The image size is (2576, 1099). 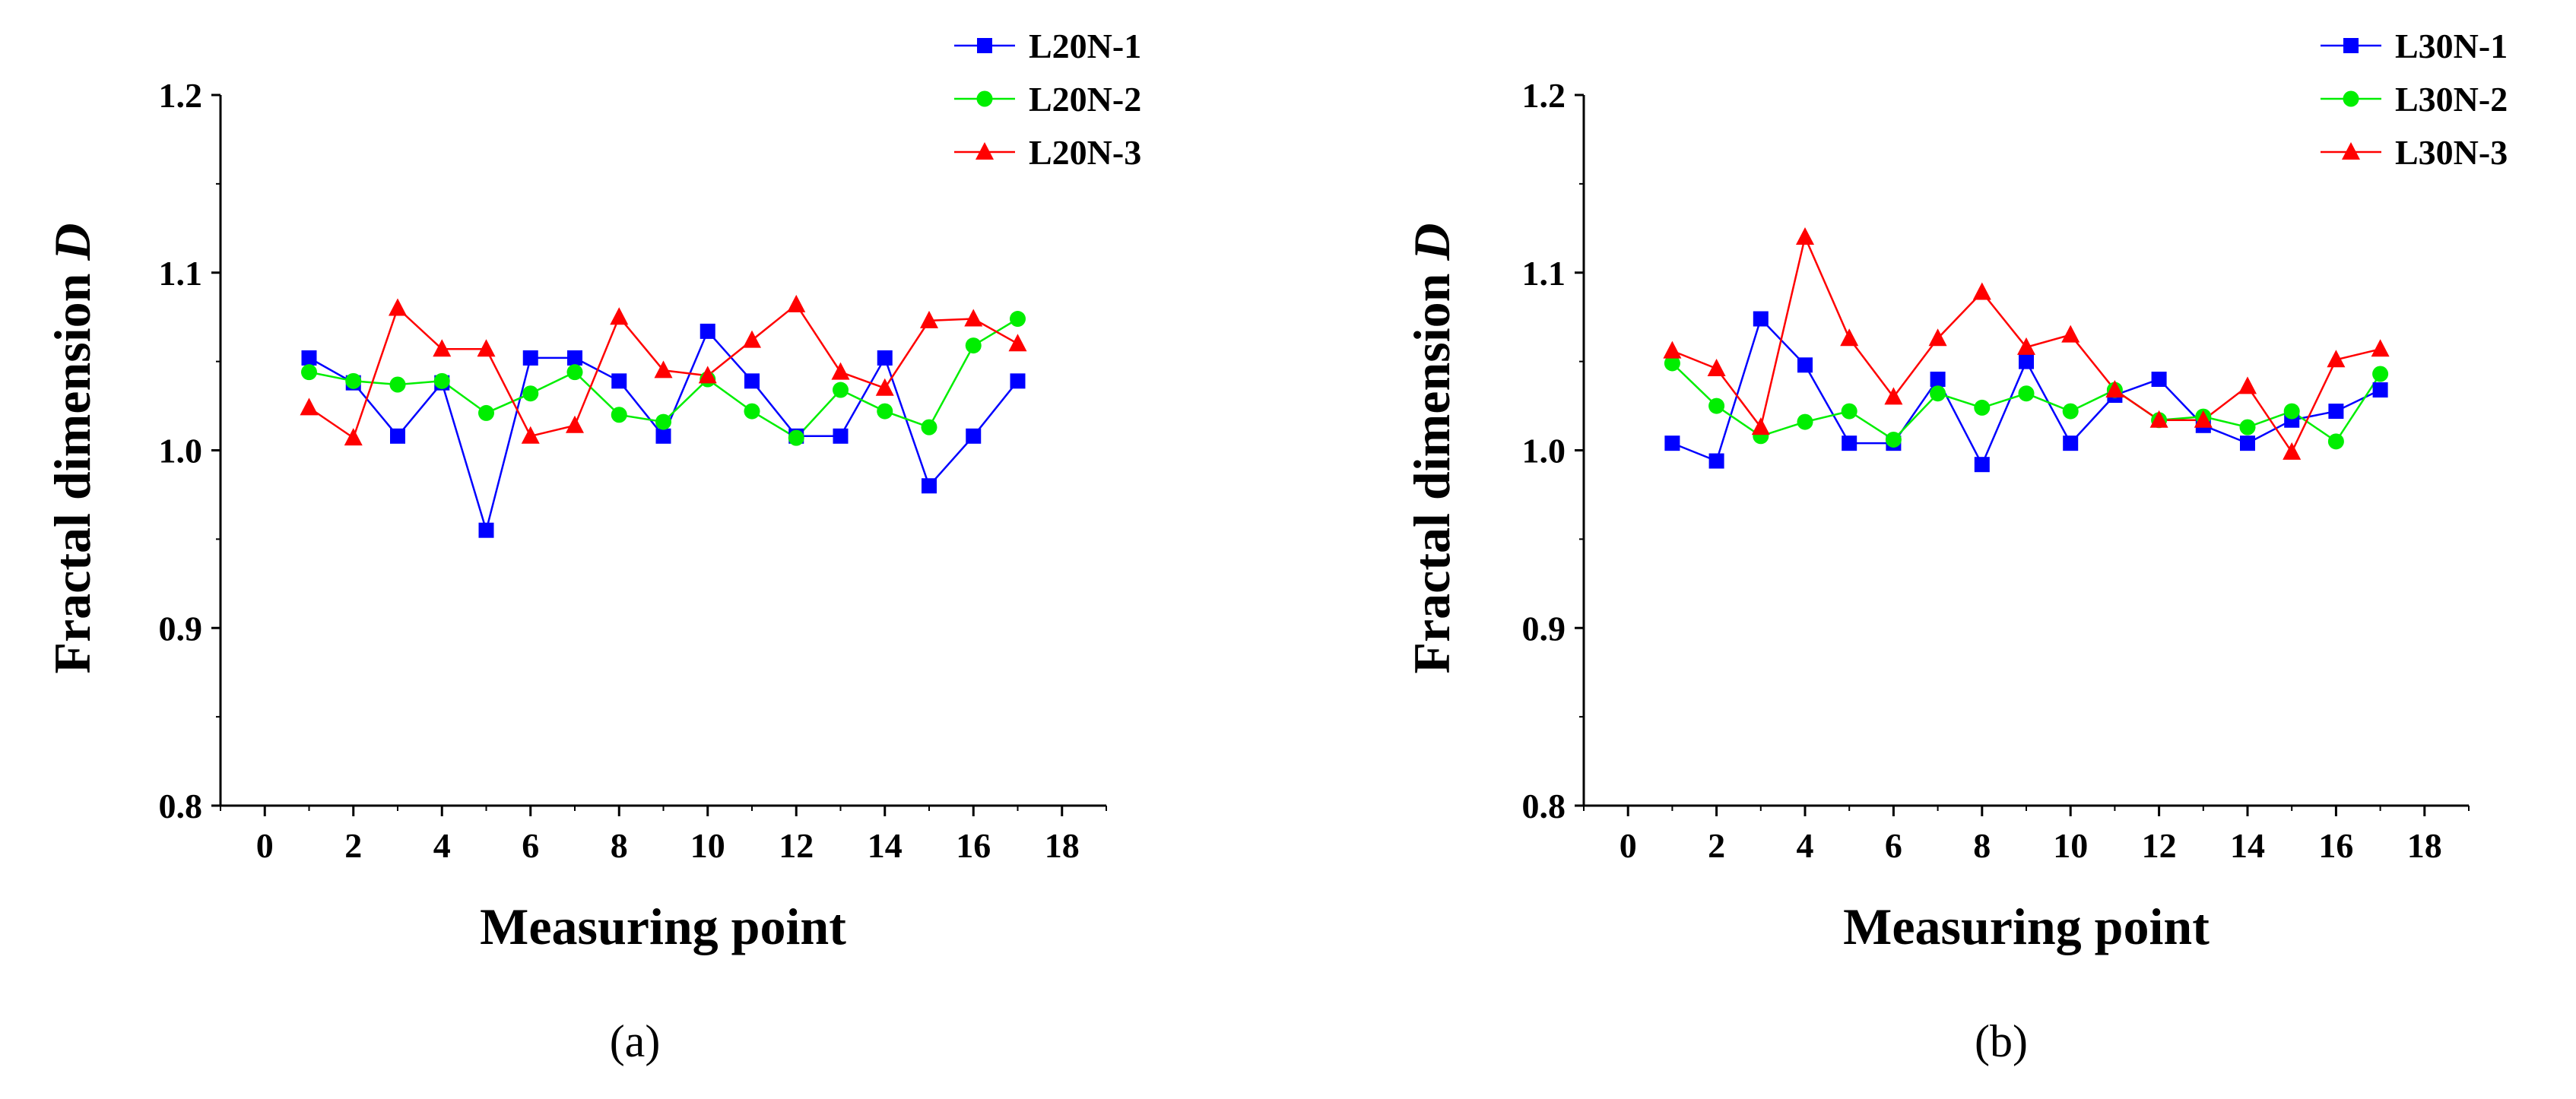 What do you see at coordinates (2071, 845) in the screenshot?
I see `x-tick-label: 10` at bounding box center [2071, 845].